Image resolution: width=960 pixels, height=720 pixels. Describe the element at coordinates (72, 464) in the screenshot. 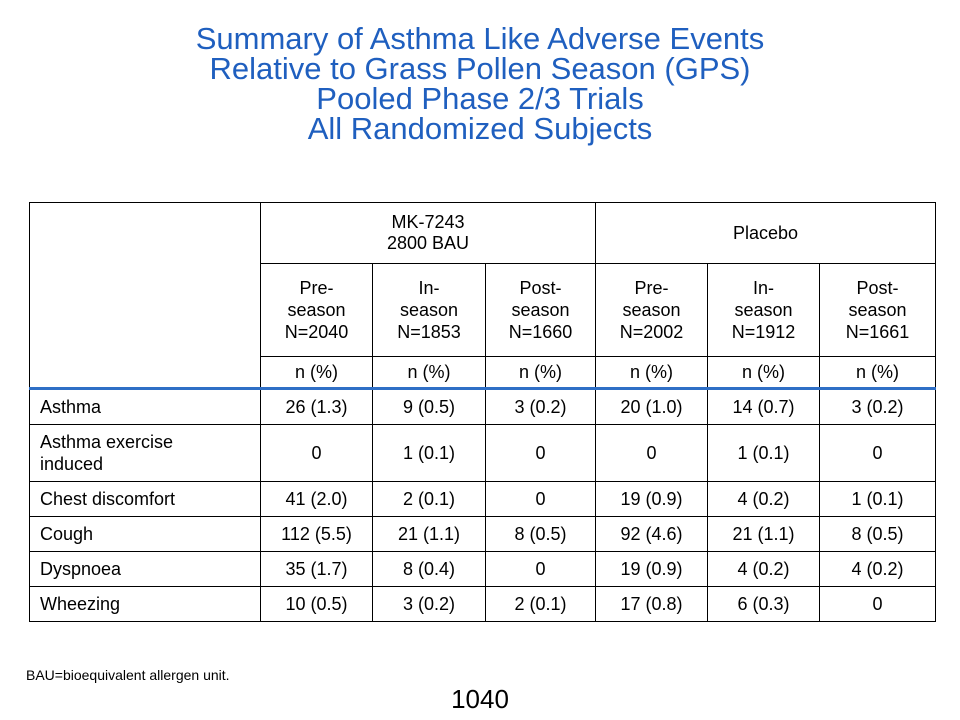

I see `row-label-line2: induced` at that location.